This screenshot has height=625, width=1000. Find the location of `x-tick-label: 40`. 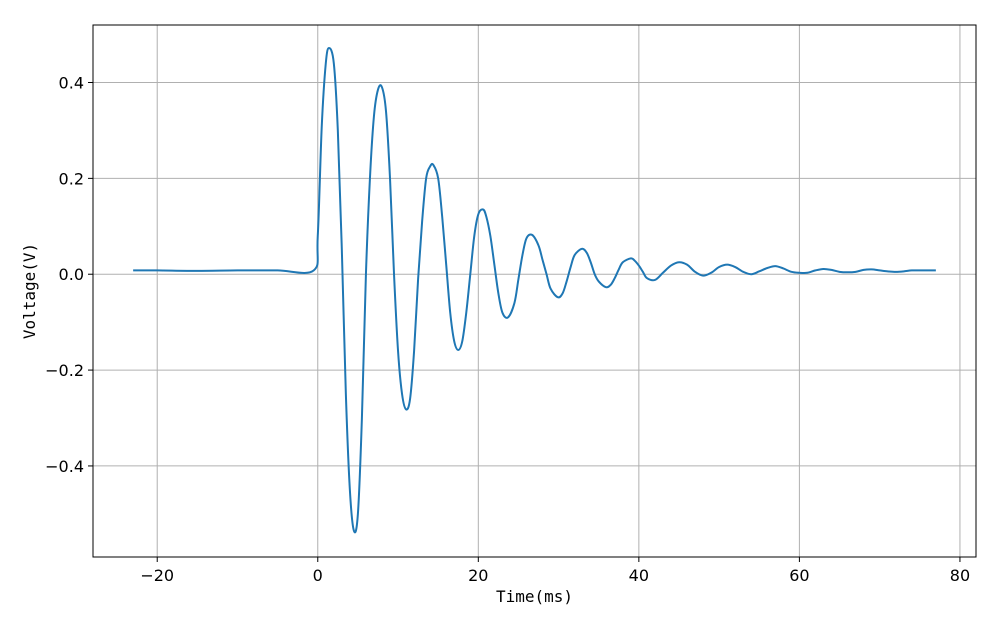

x-tick-label: 40 is located at coordinates (639, 575).